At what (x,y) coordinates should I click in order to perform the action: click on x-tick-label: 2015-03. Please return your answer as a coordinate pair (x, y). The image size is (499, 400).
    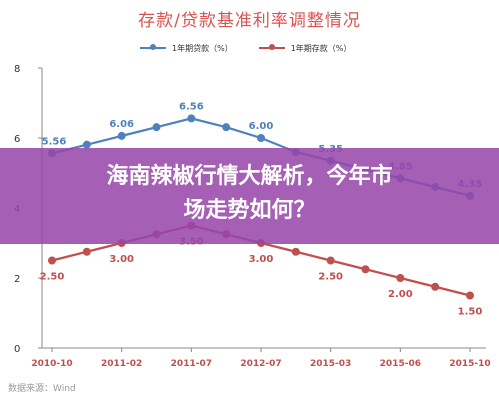
    Looking at the image, I should click on (330, 364).